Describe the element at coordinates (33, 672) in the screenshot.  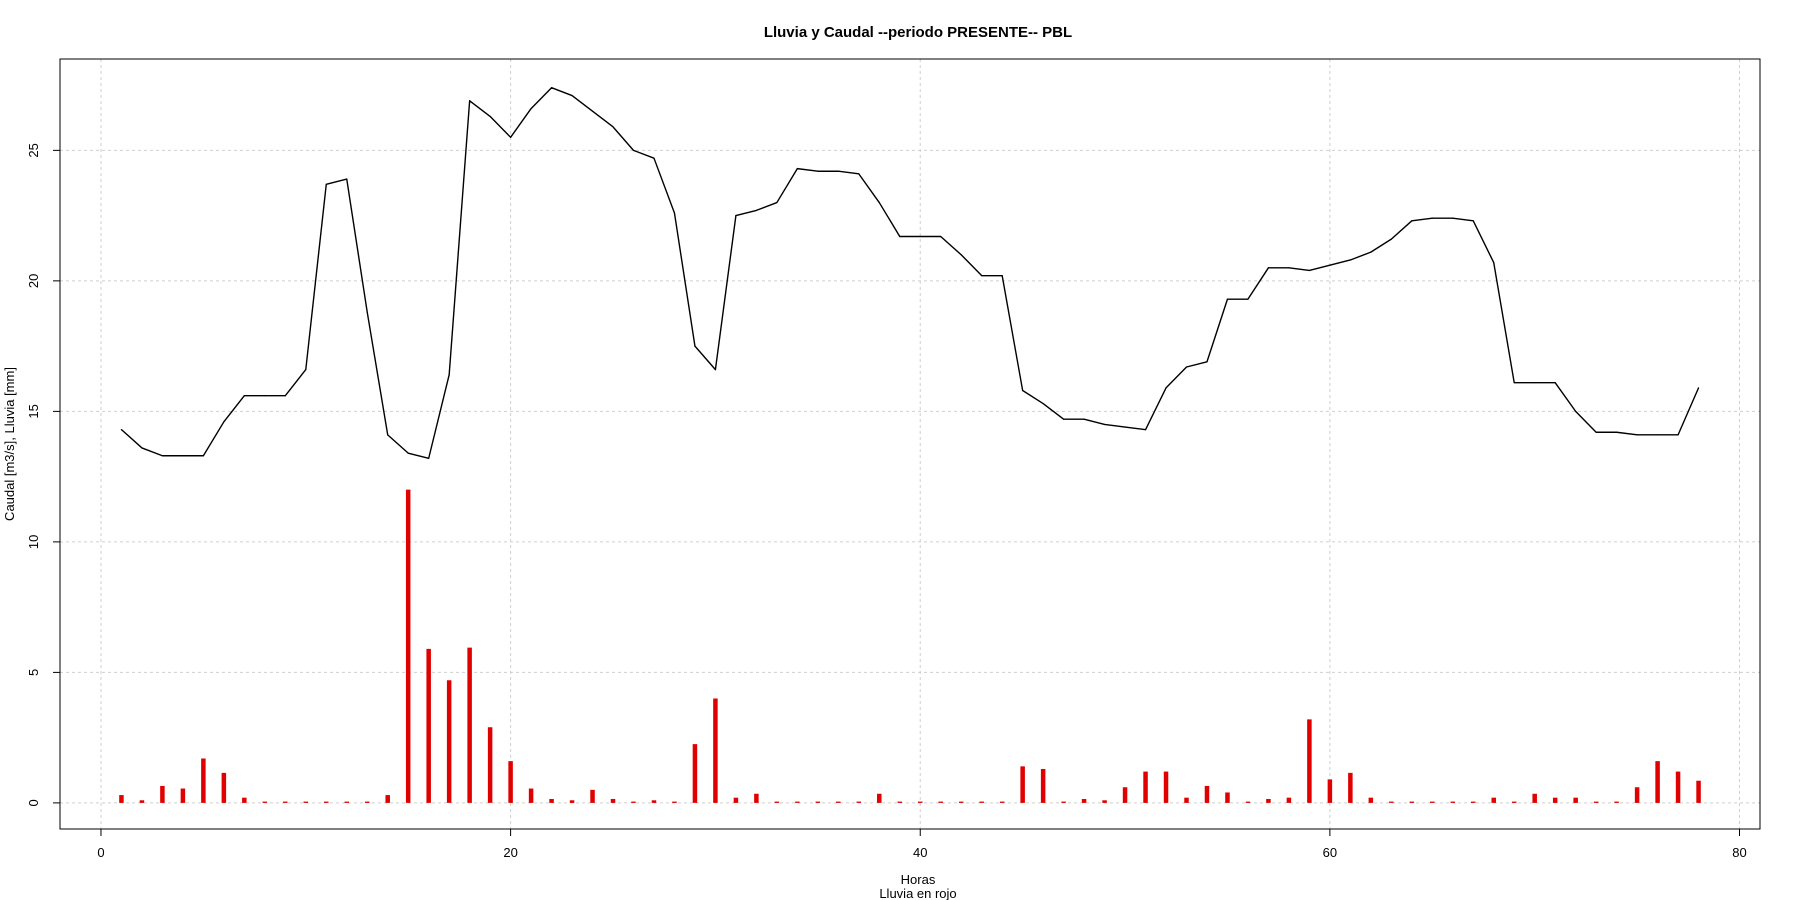
I see `y-tick-label: 5` at that location.